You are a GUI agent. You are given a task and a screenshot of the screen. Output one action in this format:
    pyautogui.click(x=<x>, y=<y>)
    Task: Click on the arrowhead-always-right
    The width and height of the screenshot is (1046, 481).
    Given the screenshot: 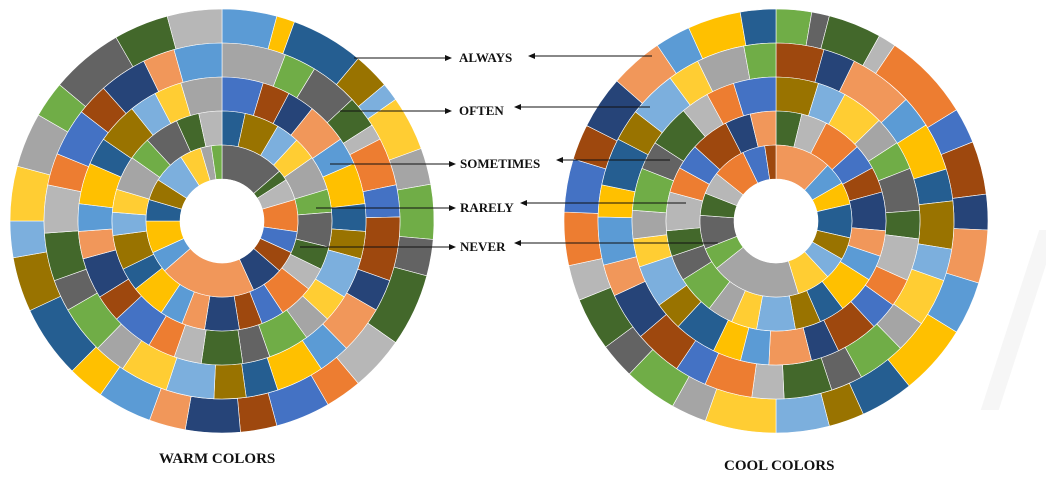 What is the action you would take?
    pyautogui.click(x=531, y=56)
    